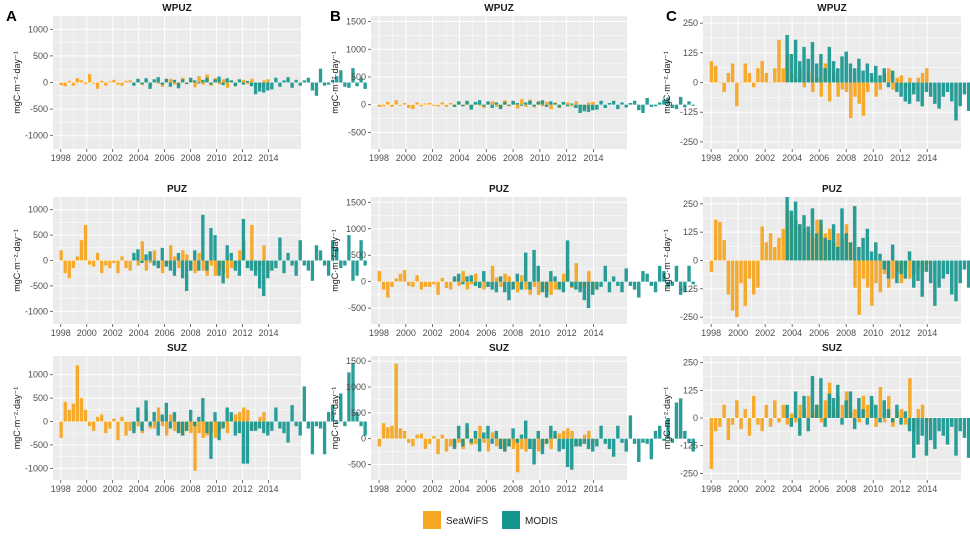 Image resolution: width=970 pixels, height=539 pixels. I want to click on legend: SeaWiFS MODIS, so click(490, 520).